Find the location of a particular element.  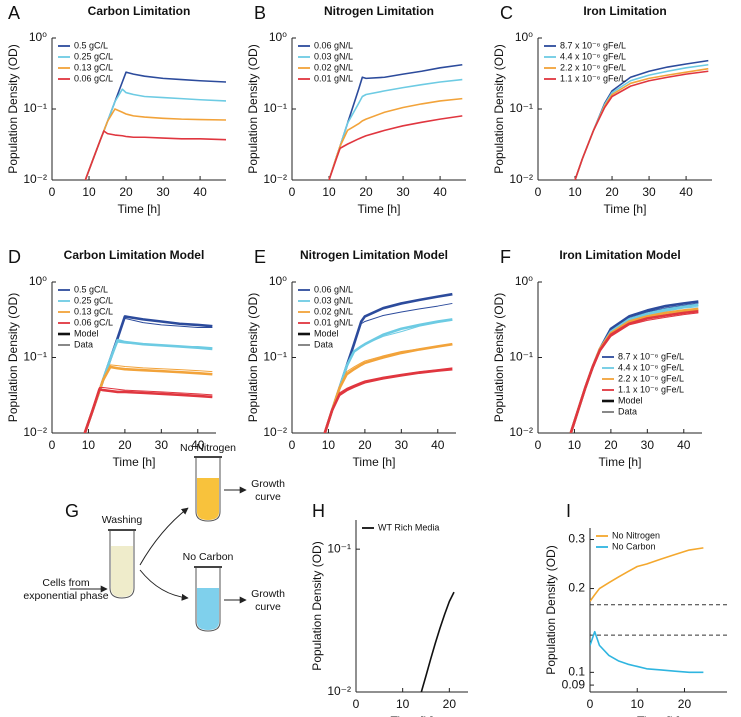

panel-letter: A is located at coordinates (14, 13).